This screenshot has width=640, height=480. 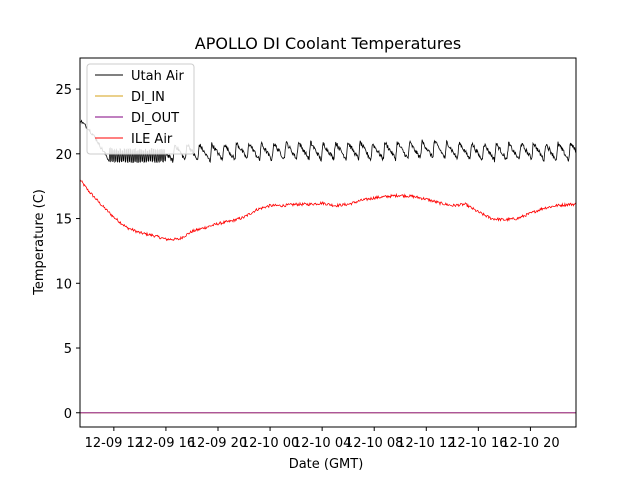 I want to click on y-tick-label: 15, so click(x=63, y=220).